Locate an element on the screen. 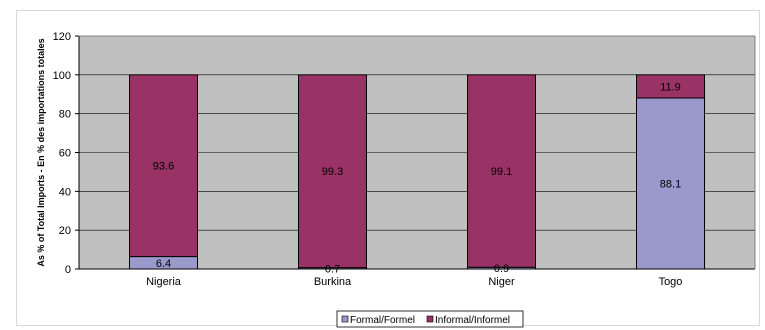 The image size is (765, 330). y-tick-label: 0 is located at coordinates (68, 270).